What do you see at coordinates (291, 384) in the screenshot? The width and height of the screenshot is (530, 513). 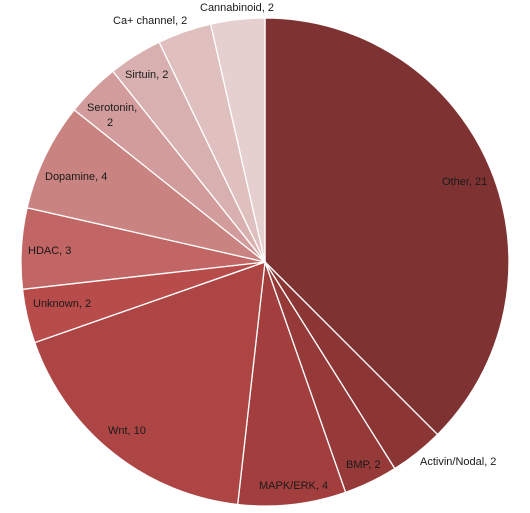 I see `pie-slice-mapk-erk` at bounding box center [291, 384].